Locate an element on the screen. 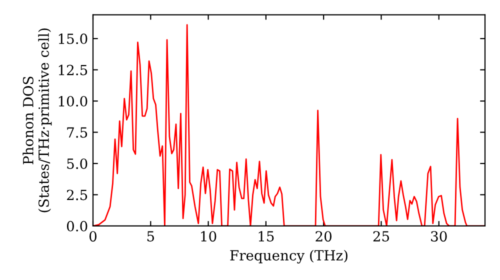  y-tick-label: 7.5 is located at coordinates (77, 132).